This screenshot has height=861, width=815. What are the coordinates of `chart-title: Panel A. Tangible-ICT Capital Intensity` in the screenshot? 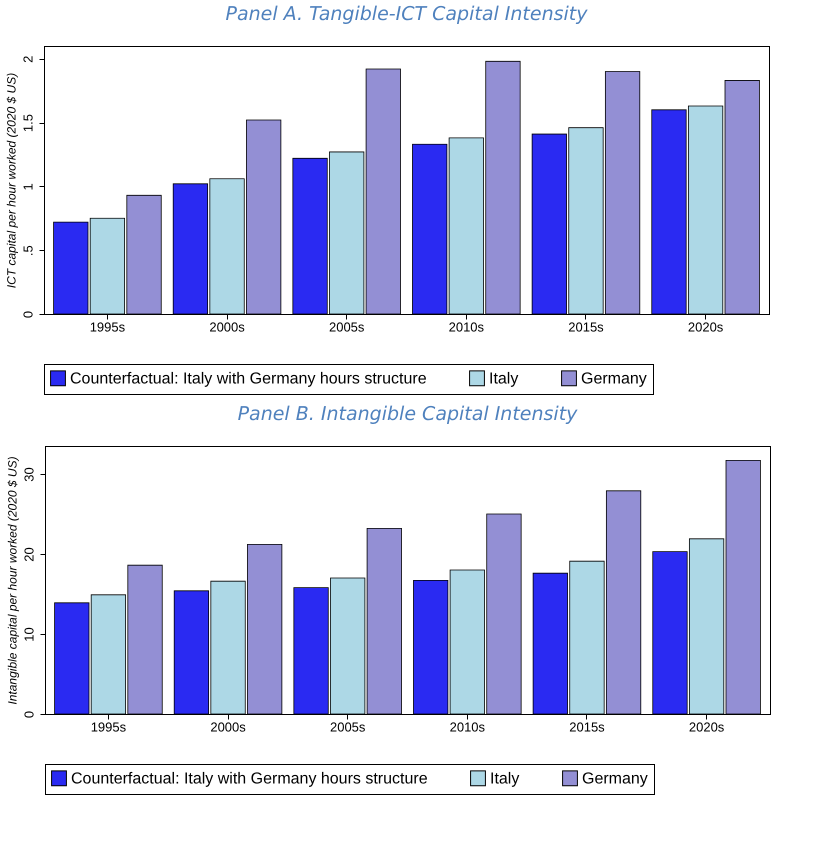 It's located at (407, 14).